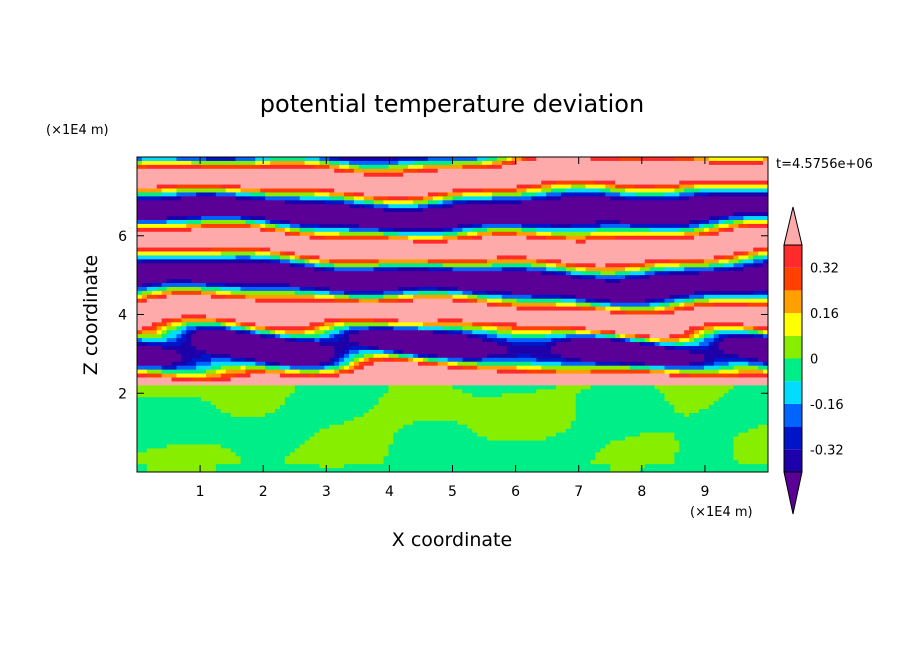  Describe the element at coordinates (326, 492) in the screenshot. I see `x-tick-label: 3` at that location.